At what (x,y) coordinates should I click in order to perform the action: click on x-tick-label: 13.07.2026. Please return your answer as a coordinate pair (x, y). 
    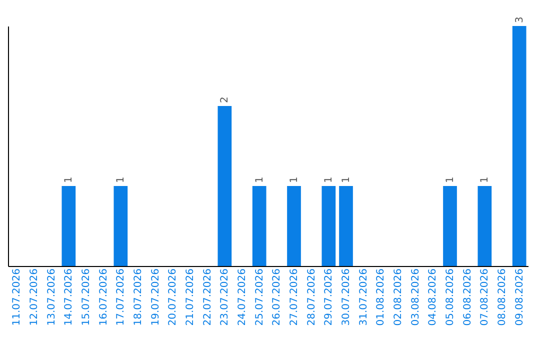
    Looking at the image, I should click on (52, 297).